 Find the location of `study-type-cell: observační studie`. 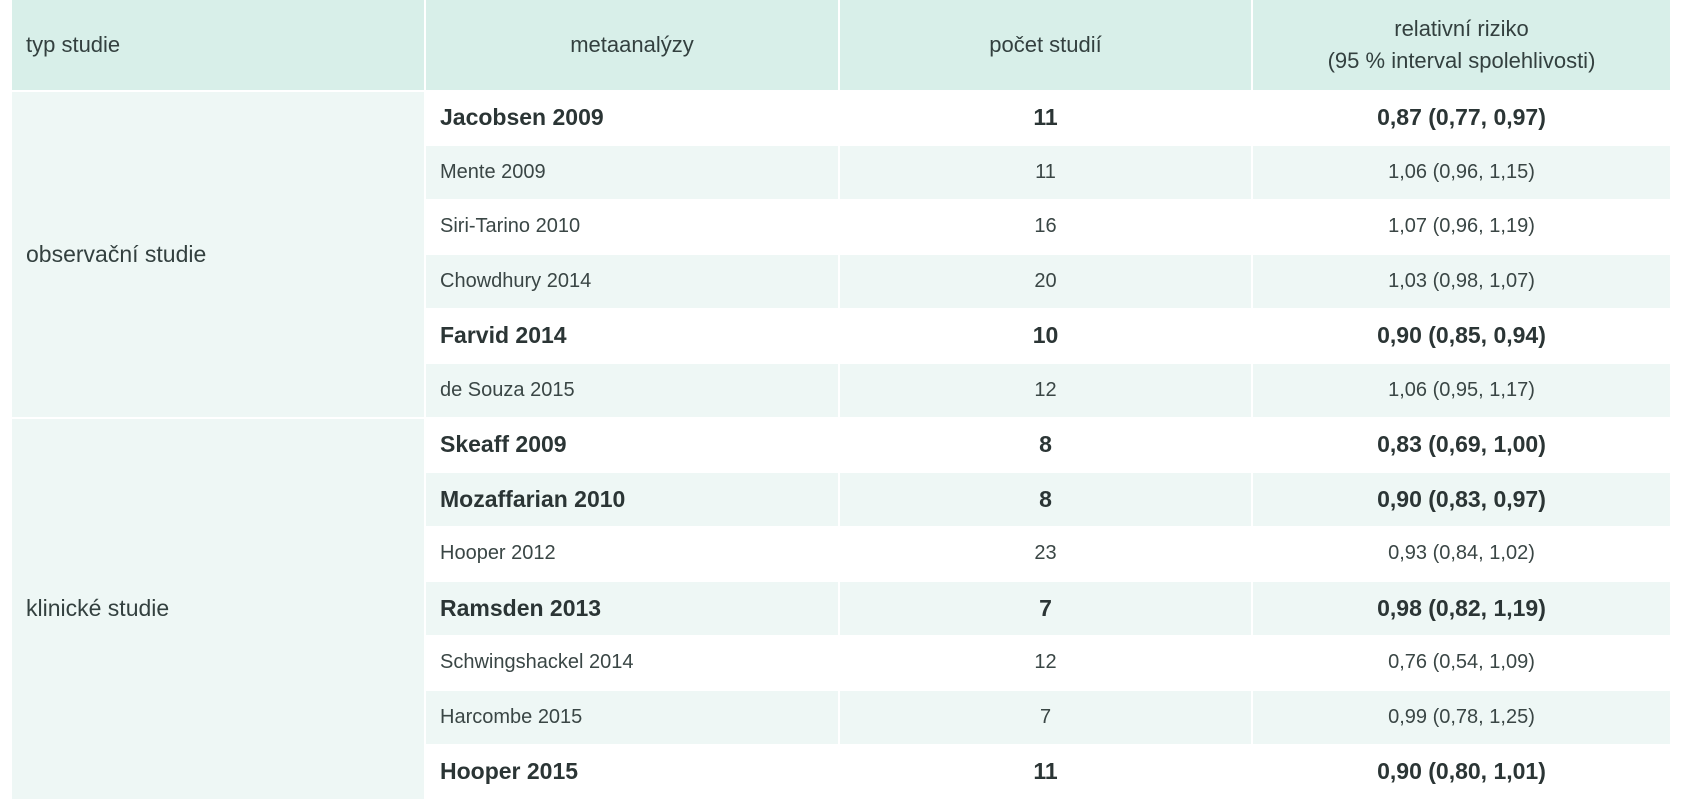

study-type-cell: observační studie is located at coordinates (219, 253).